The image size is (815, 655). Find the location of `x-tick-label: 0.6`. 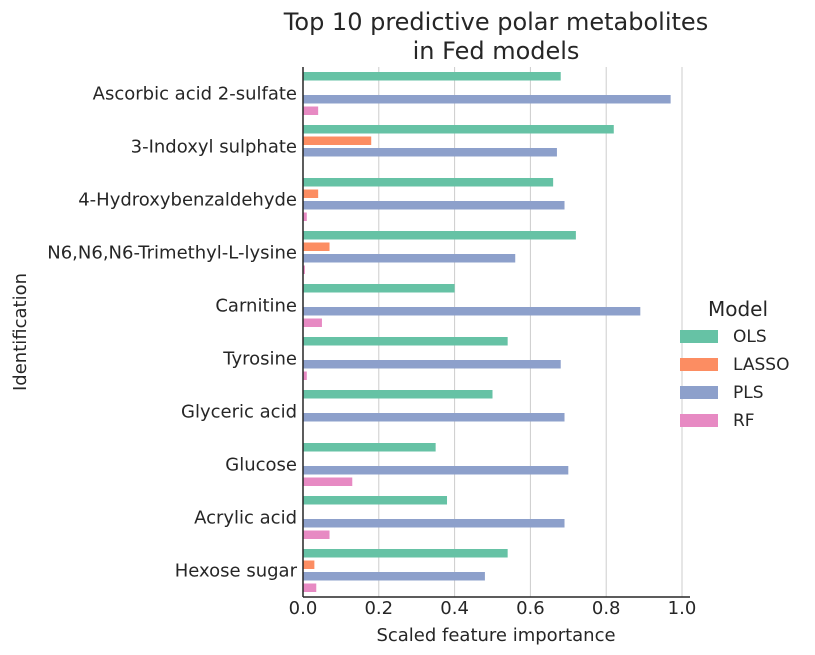

x-tick-label: 0.6 is located at coordinates (530, 608).